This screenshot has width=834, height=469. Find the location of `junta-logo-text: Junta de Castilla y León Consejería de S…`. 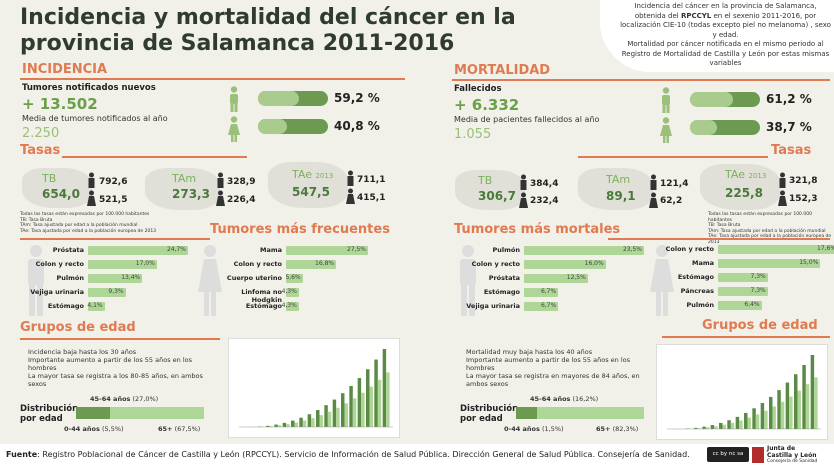

junta-logo-text: Junta de Castilla y León Consejería de S… is located at coordinates (792, 455).